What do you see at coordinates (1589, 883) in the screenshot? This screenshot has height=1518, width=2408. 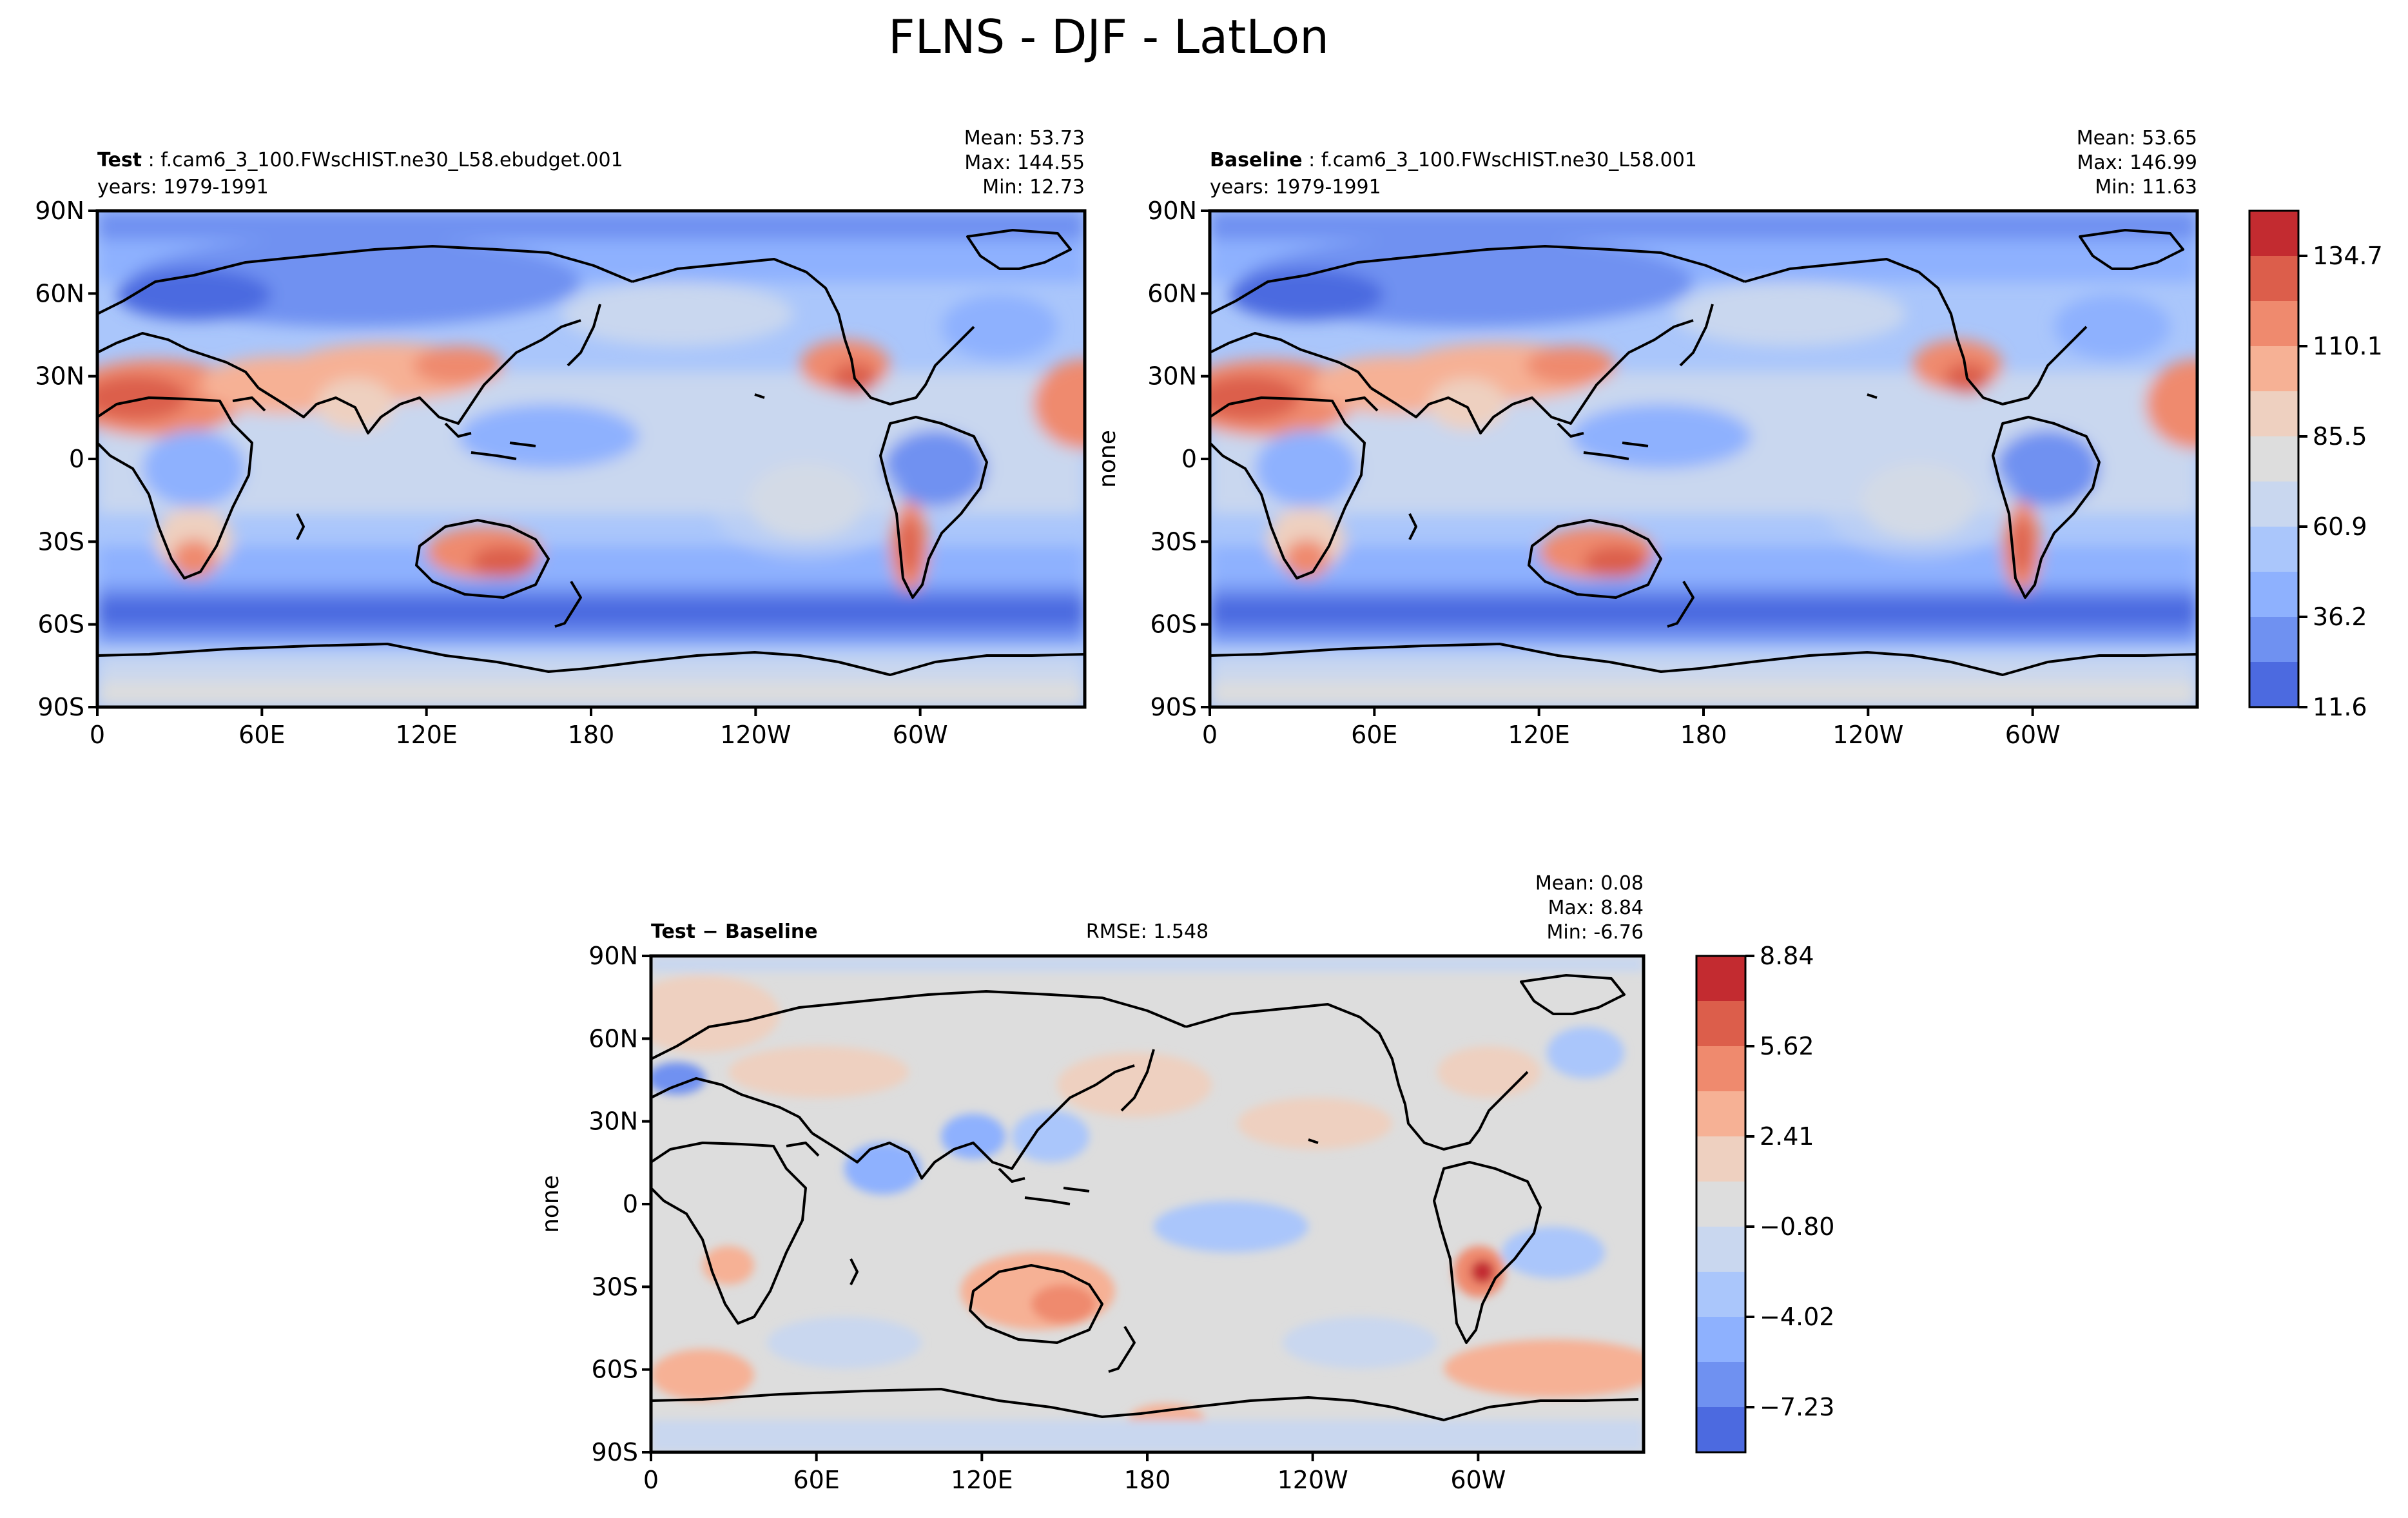 I see `panel-diff-mean: Mean: 0.08` at bounding box center [1589, 883].